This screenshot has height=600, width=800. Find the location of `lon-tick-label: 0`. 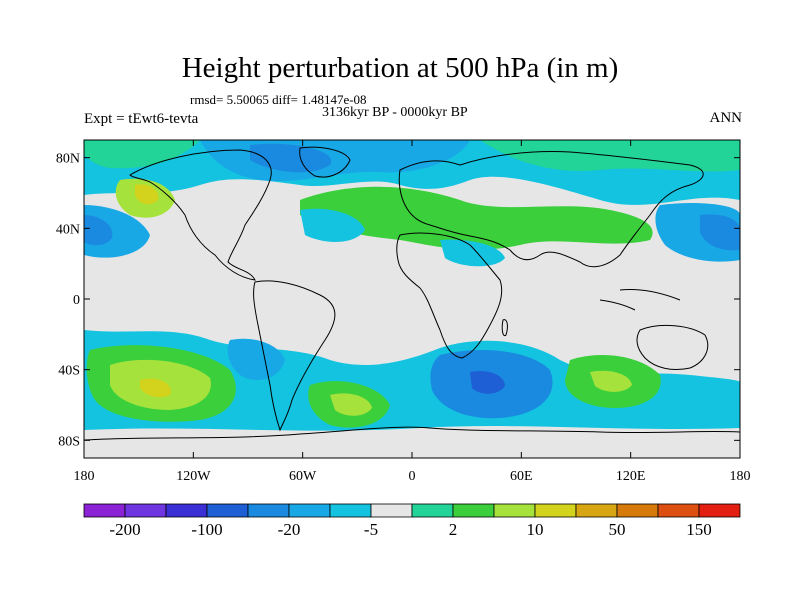

lon-tick-label: 0 is located at coordinates (412, 476).